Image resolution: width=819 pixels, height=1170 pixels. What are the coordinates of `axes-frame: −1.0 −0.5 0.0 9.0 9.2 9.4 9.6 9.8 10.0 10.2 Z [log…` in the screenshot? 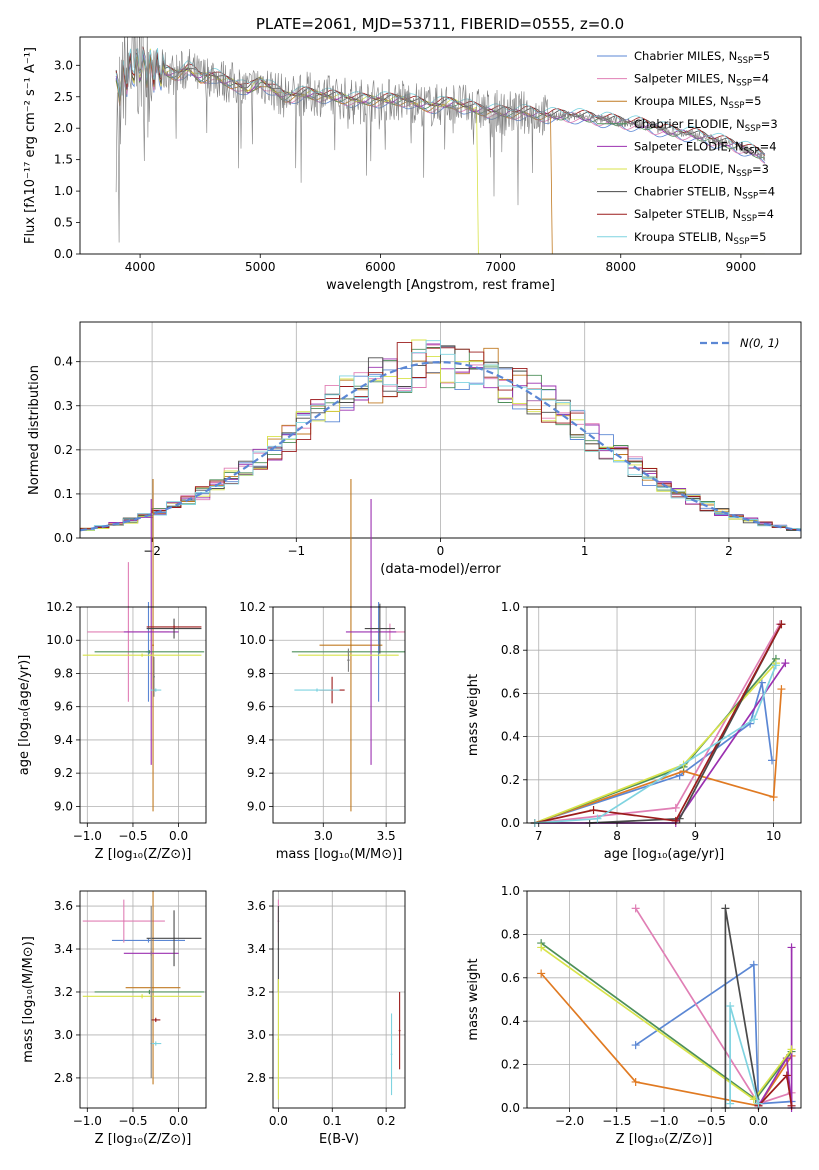 It's located at (112, 731).